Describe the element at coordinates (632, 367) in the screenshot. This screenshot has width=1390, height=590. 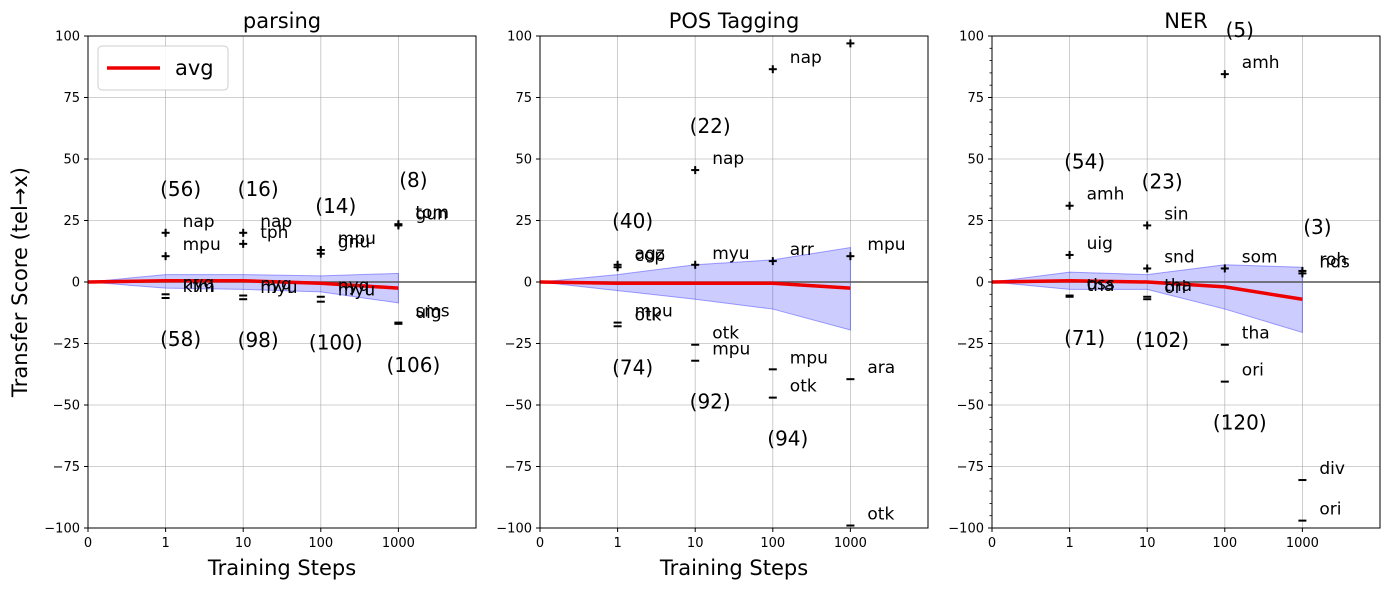
I see `bottom-count: (74)` at that location.